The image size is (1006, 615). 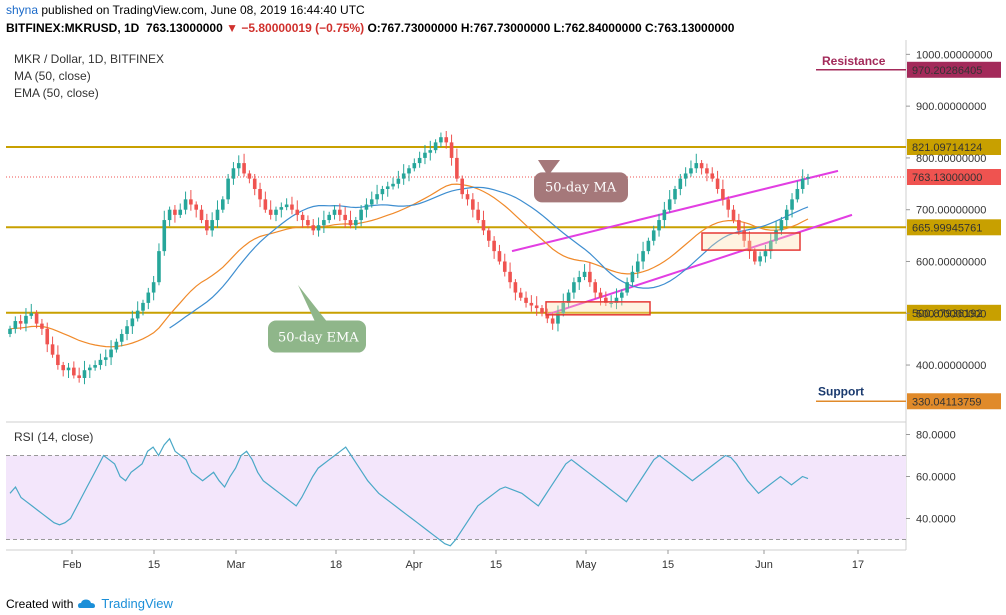 What do you see at coordinates (317, 336) in the screenshot?
I see `ema-callout-bubble` at bounding box center [317, 336].